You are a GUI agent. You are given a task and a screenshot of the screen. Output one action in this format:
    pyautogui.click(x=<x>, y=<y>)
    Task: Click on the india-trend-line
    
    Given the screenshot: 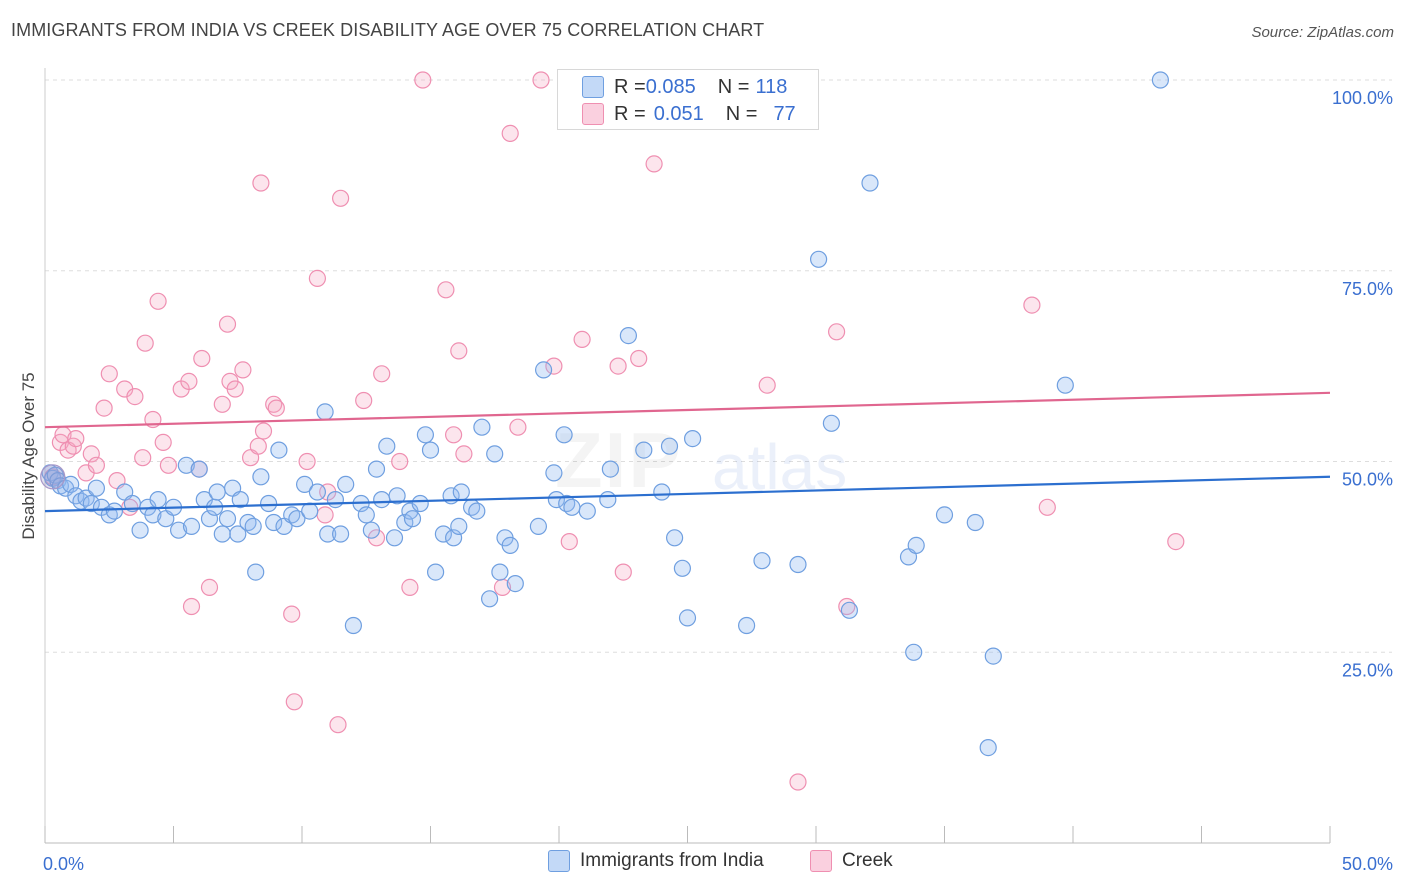 What is the action you would take?
    pyautogui.click(x=687, y=494)
    